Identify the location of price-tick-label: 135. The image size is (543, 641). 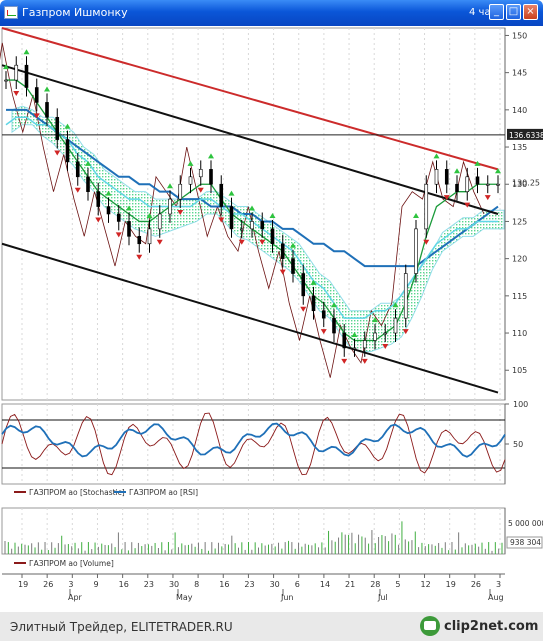
(519, 147).